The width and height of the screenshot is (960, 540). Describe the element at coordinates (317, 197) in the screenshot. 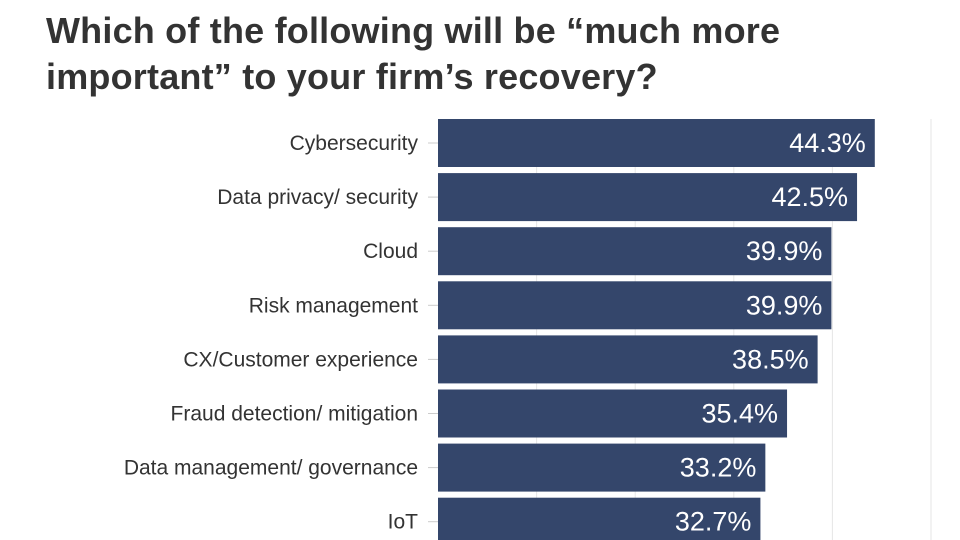

I see `category-label: Data privacy/ security` at that location.